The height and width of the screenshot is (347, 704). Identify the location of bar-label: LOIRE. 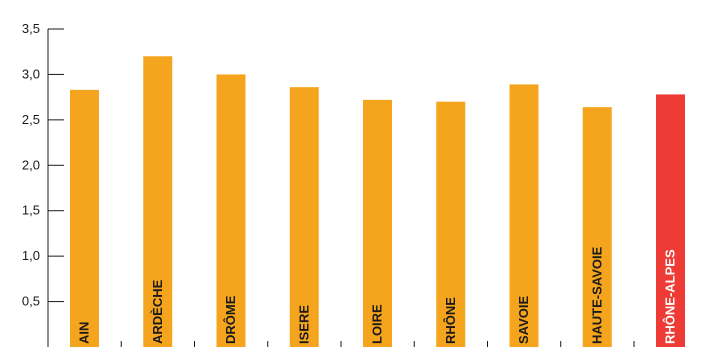
(377, 324).